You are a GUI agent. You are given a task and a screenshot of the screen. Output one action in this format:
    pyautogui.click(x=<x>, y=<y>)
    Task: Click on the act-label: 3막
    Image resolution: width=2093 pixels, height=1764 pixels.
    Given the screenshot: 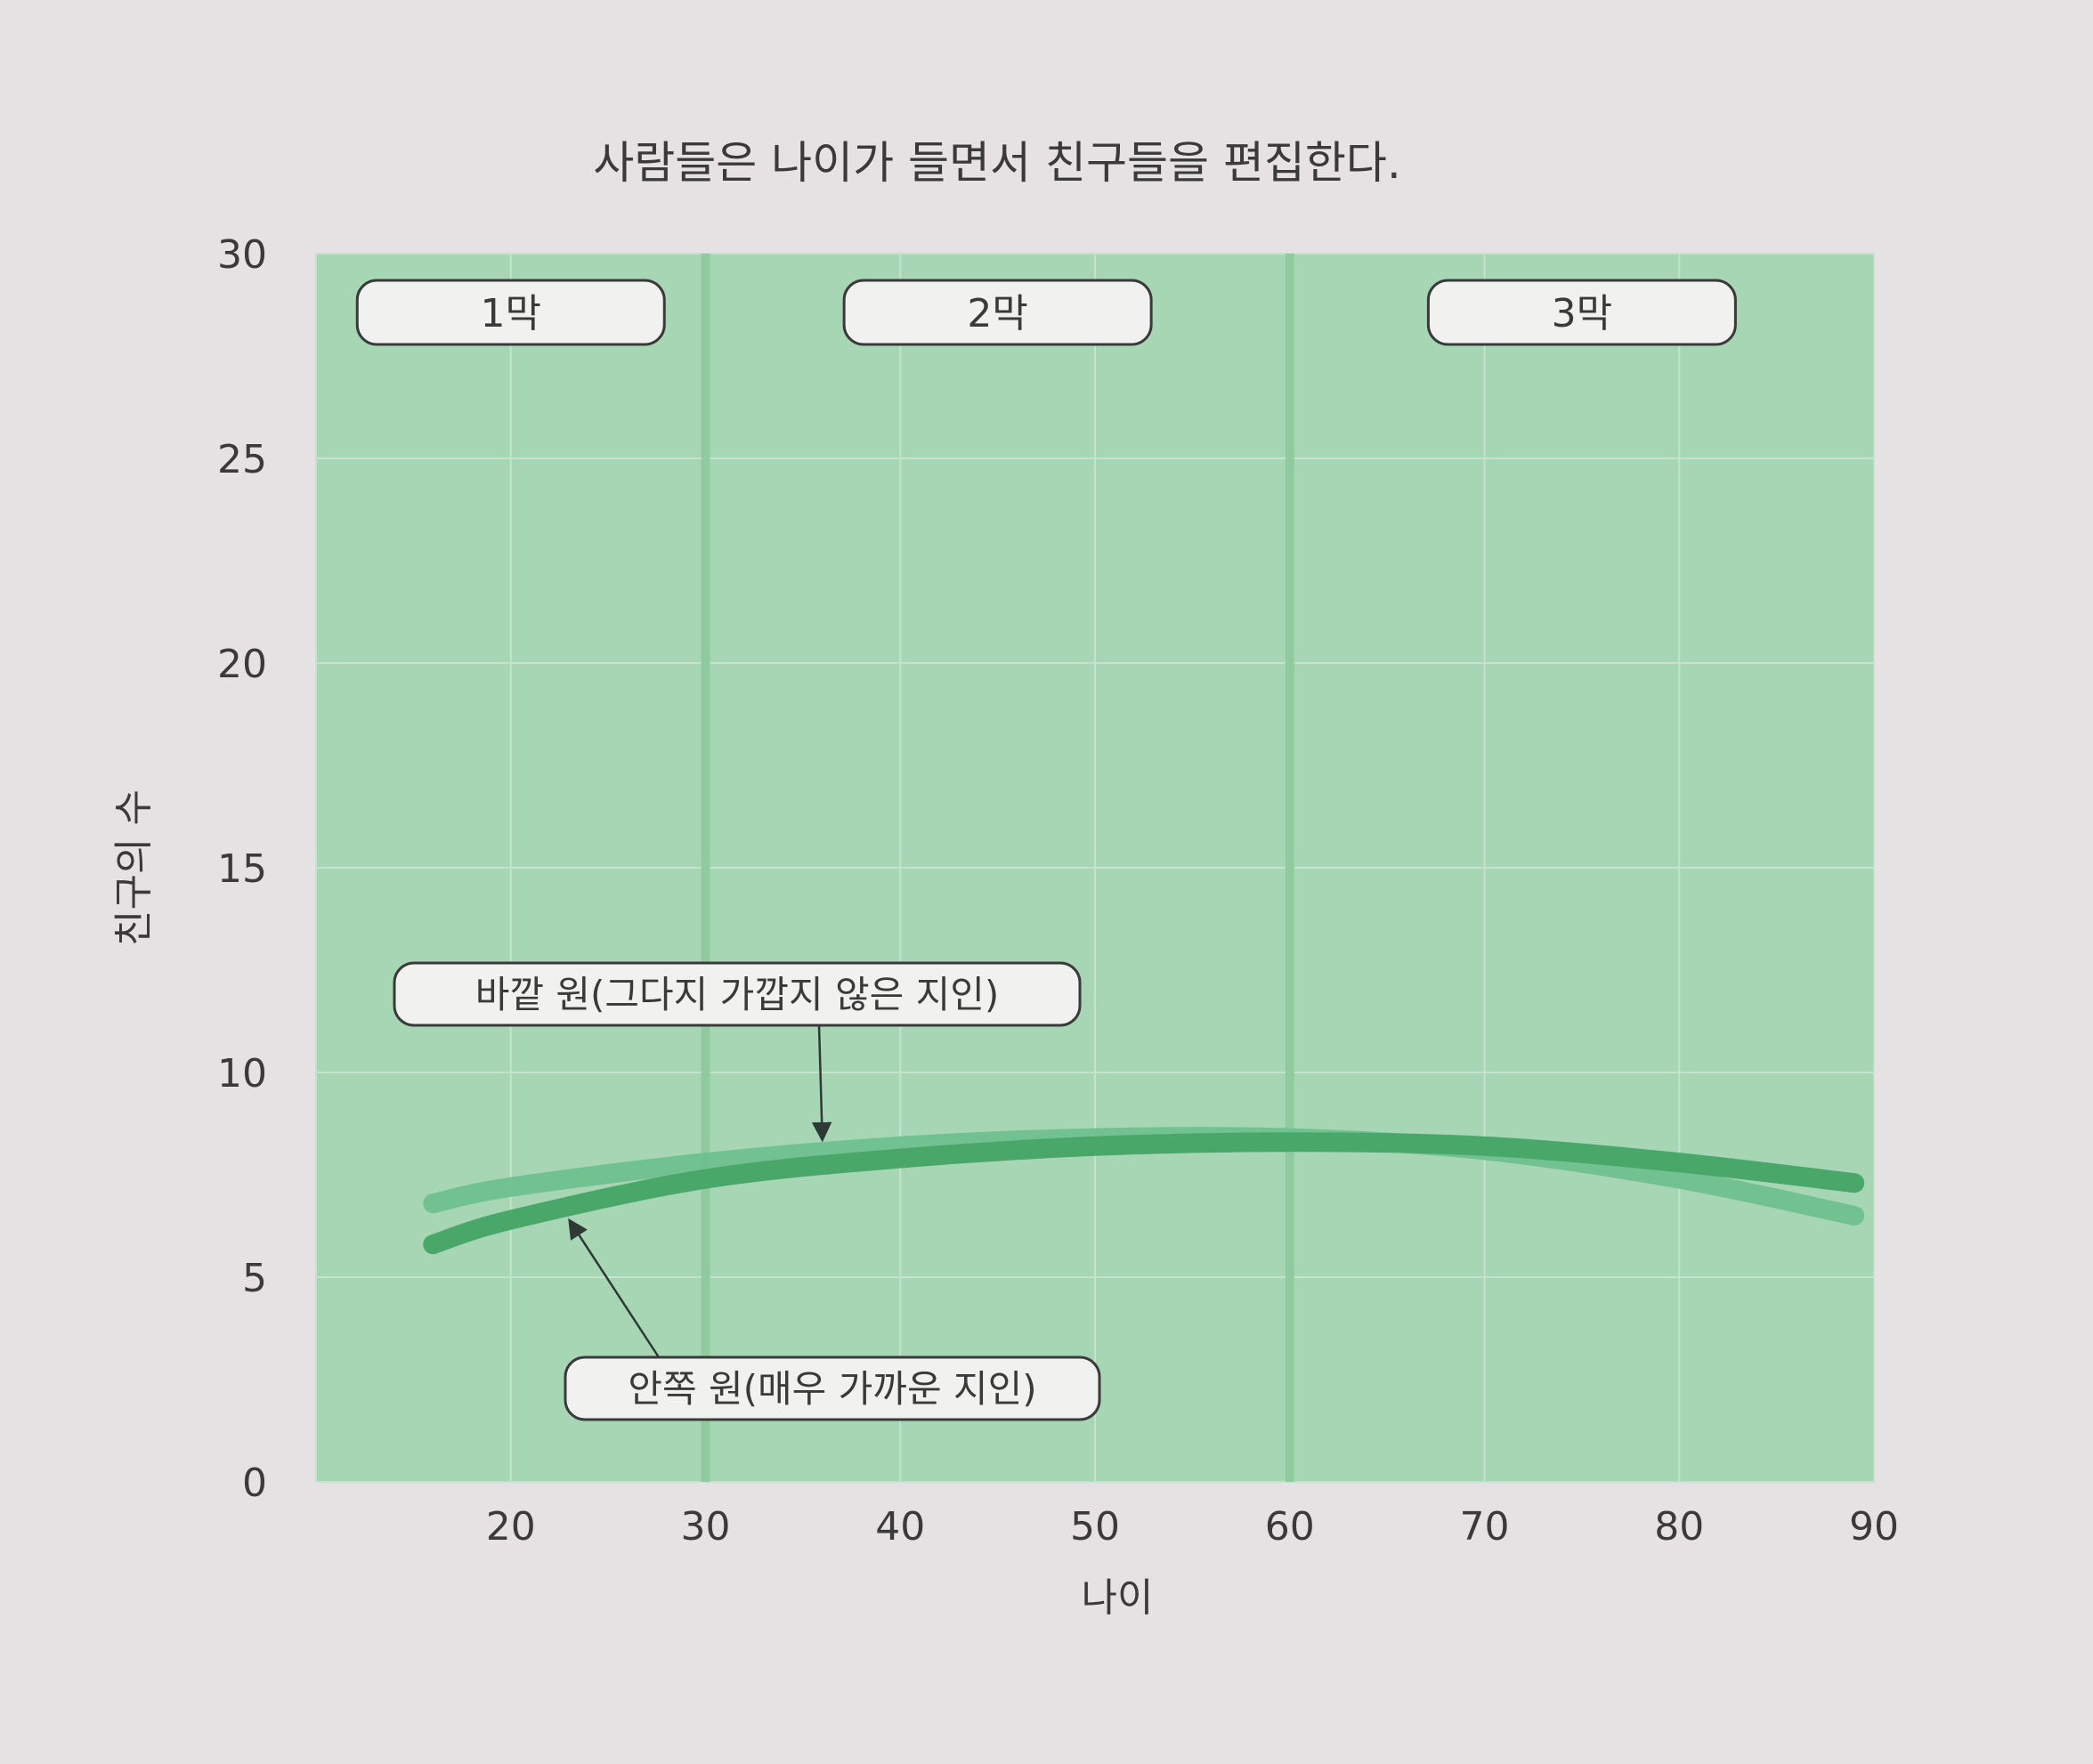 What is the action you would take?
    pyautogui.click(x=1582, y=314)
    